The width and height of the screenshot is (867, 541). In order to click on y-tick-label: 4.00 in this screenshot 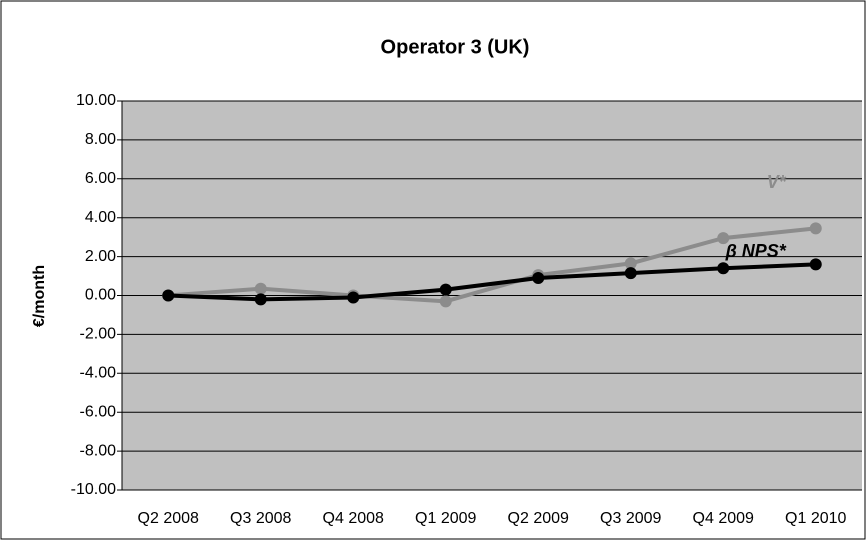, I will do `click(100, 217)`.